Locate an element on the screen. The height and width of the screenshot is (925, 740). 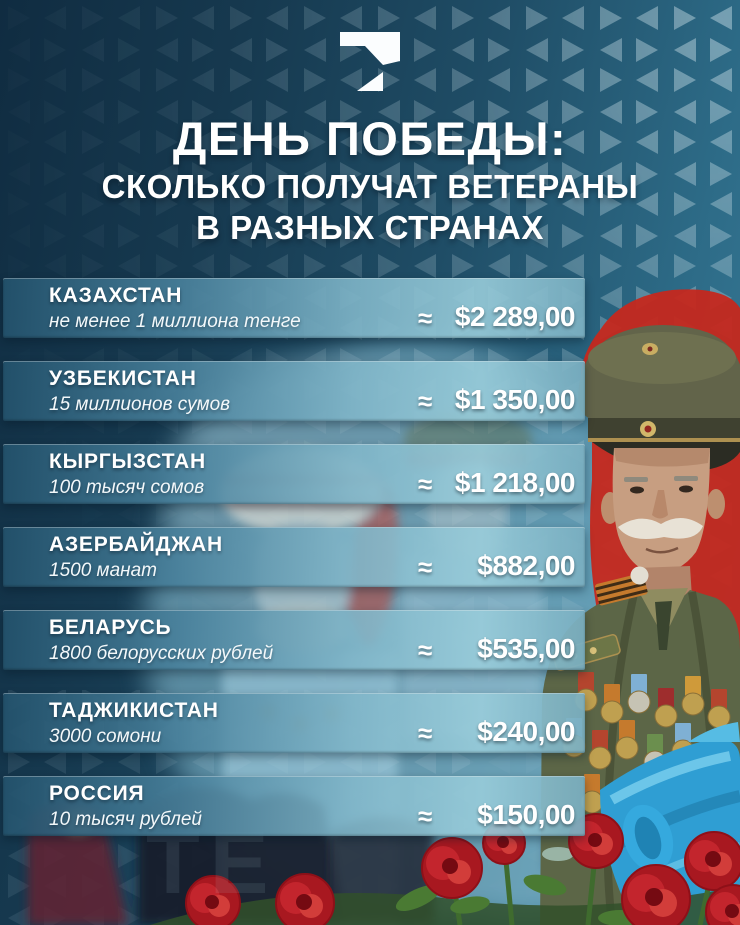
country-name: БЕЛАРУСЬ is located at coordinates (110, 627).